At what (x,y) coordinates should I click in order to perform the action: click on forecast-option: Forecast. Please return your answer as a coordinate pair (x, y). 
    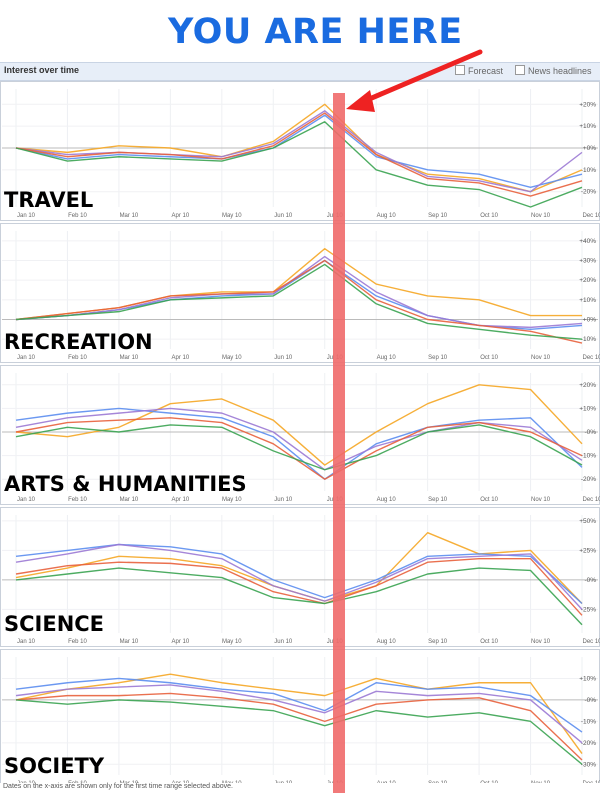
    Looking at the image, I should click on (479, 70).